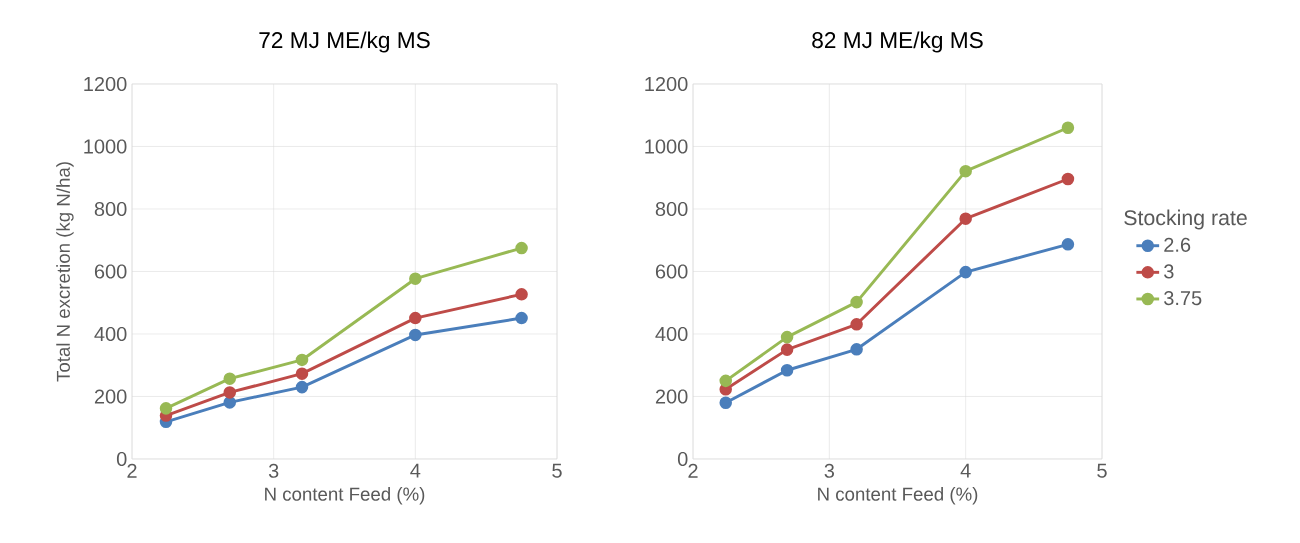  What do you see at coordinates (344, 42) in the screenshot?
I see `chart-title: 72 MJ ME/kg MS` at bounding box center [344, 42].